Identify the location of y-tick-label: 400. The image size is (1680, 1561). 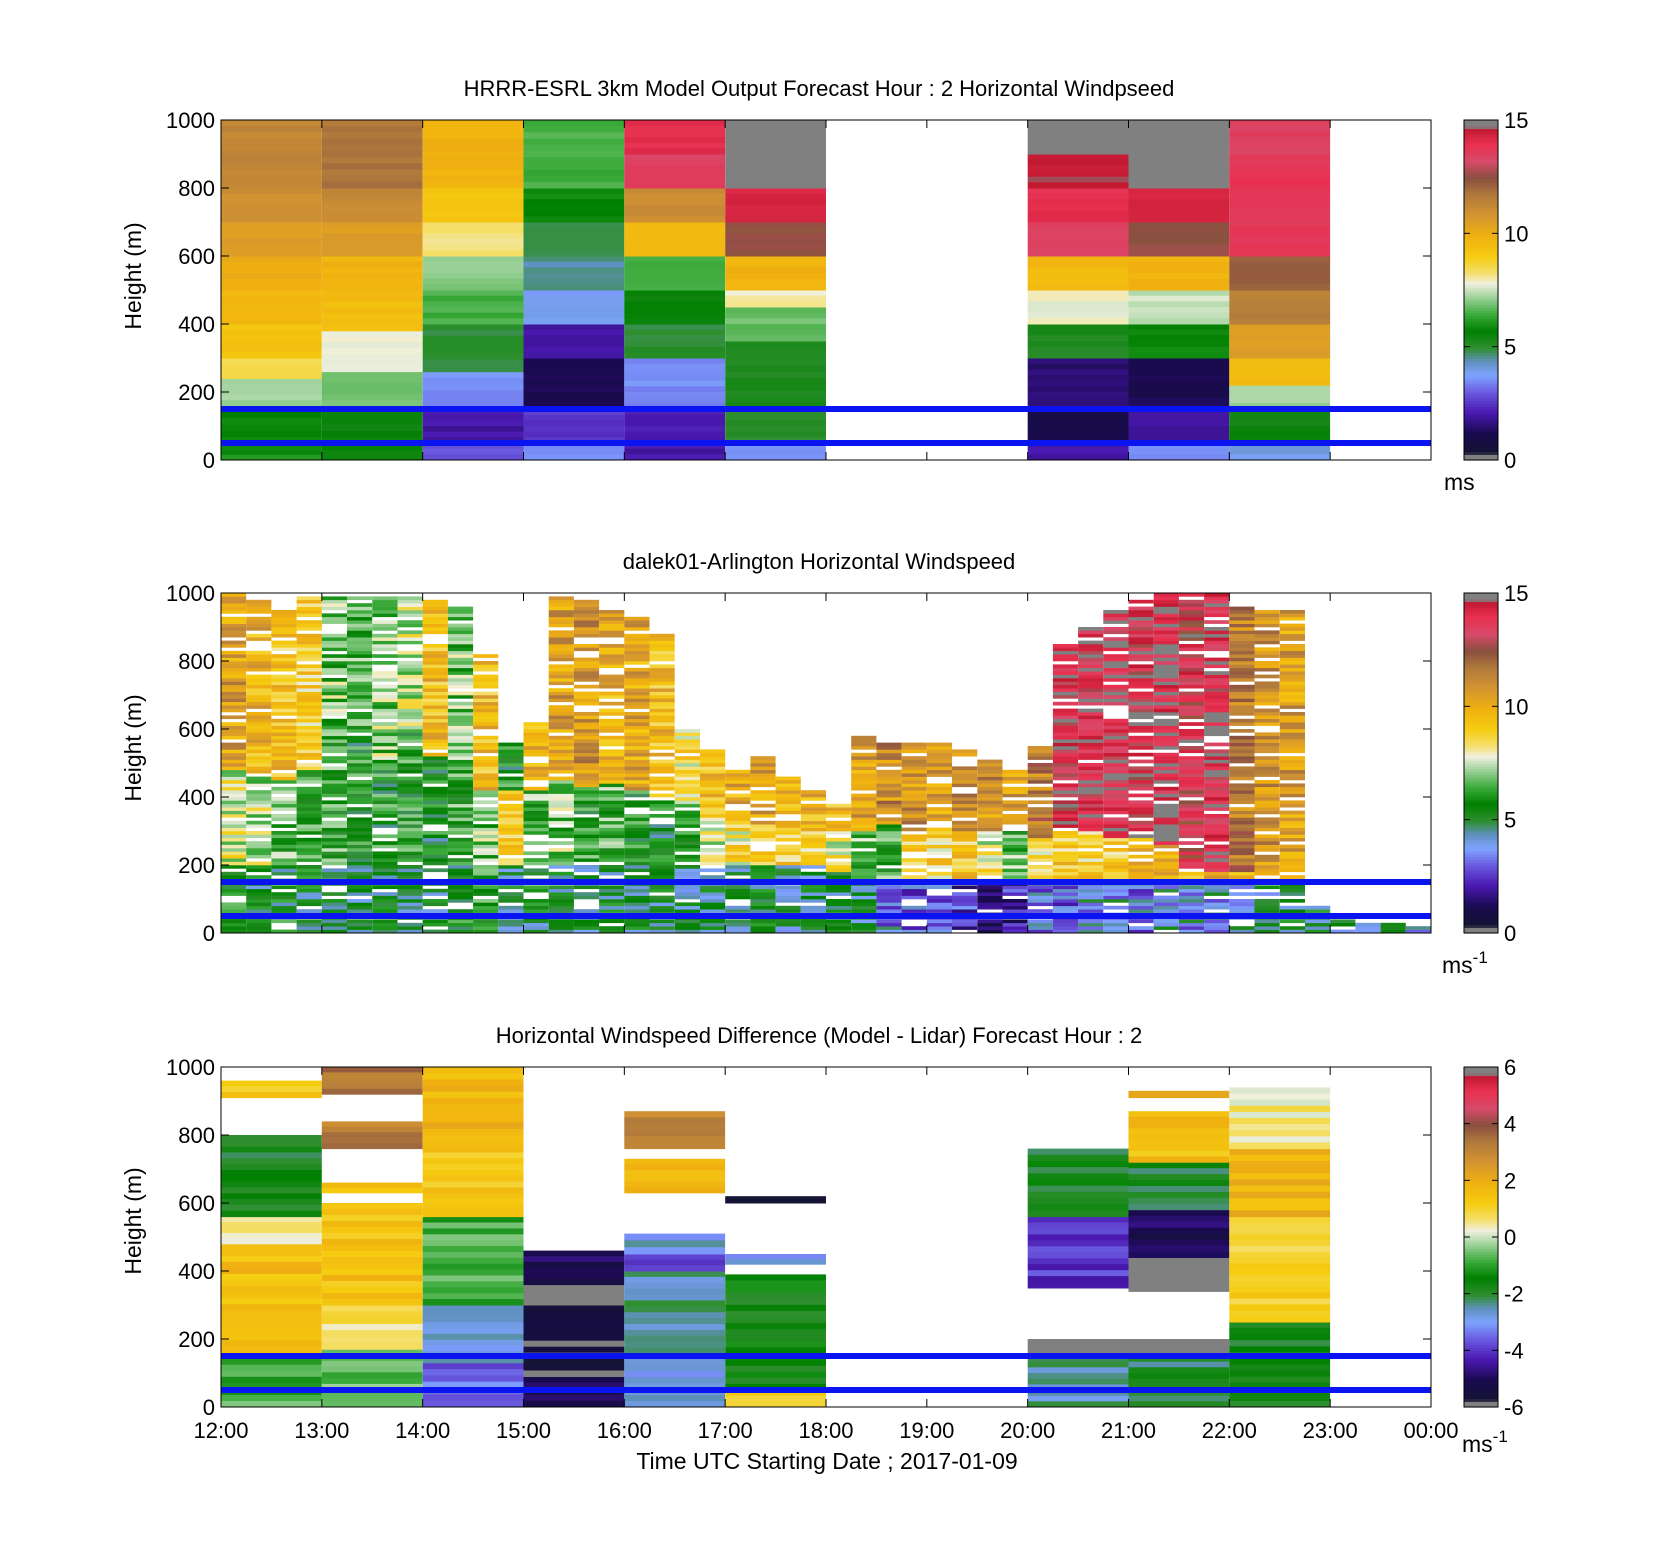
(196, 324).